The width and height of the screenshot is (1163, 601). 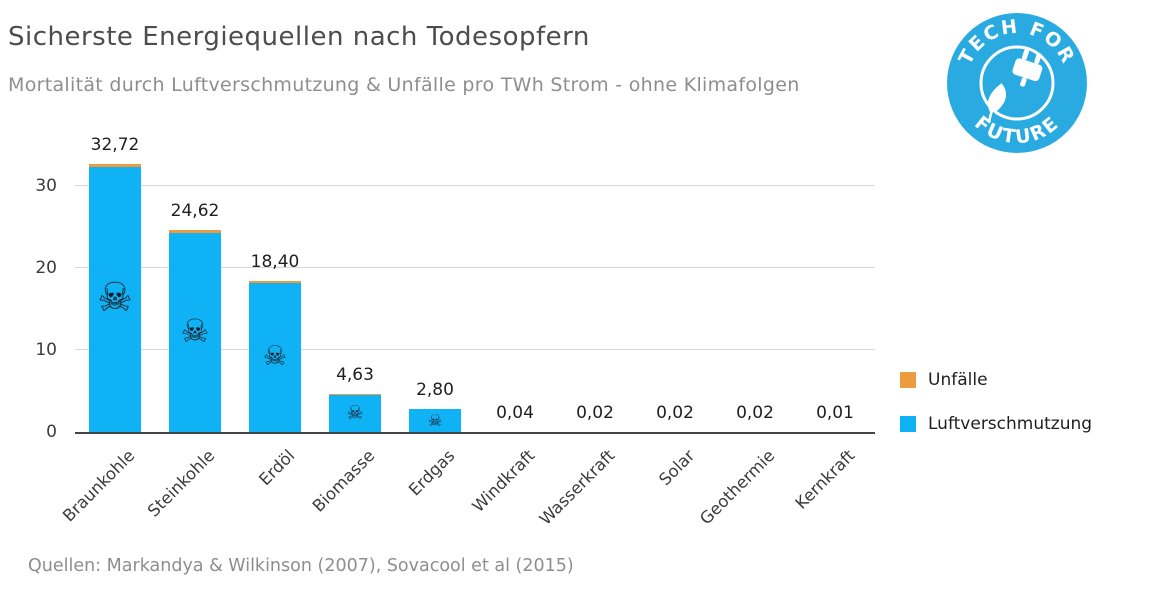 What do you see at coordinates (46, 186) in the screenshot?
I see `y-tick-label: 30` at bounding box center [46, 186].